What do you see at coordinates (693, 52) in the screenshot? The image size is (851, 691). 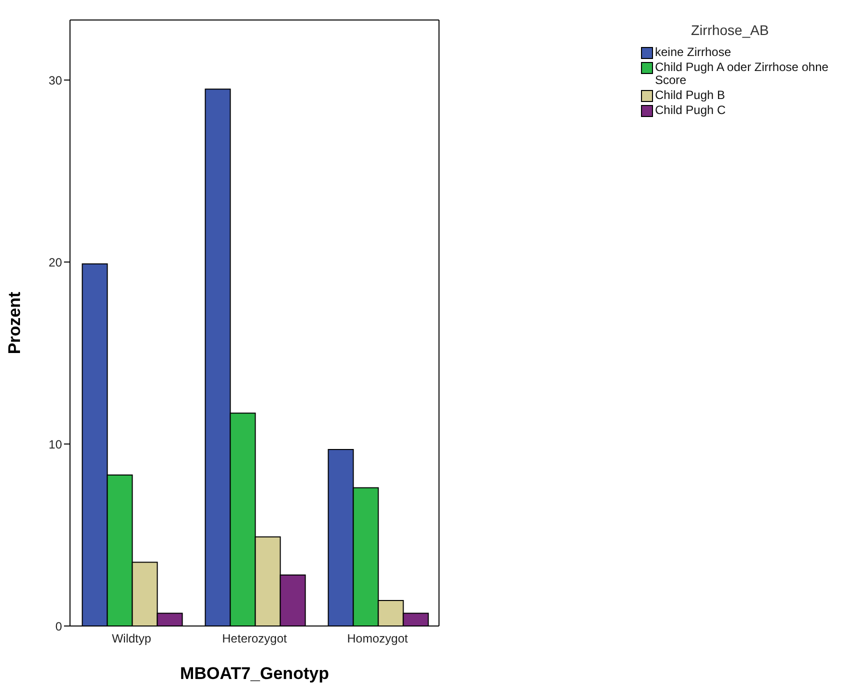 I see `legend-label: keine Zirrhose` at bounding box center [693, 52].